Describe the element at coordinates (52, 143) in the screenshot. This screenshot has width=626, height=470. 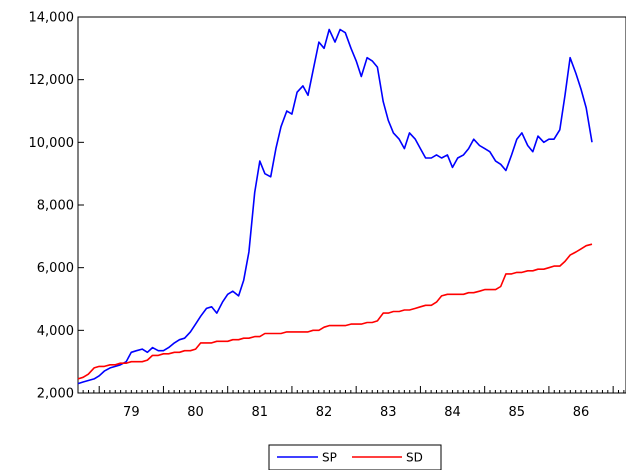
I see `y-tick-label: 10,000` at that location.